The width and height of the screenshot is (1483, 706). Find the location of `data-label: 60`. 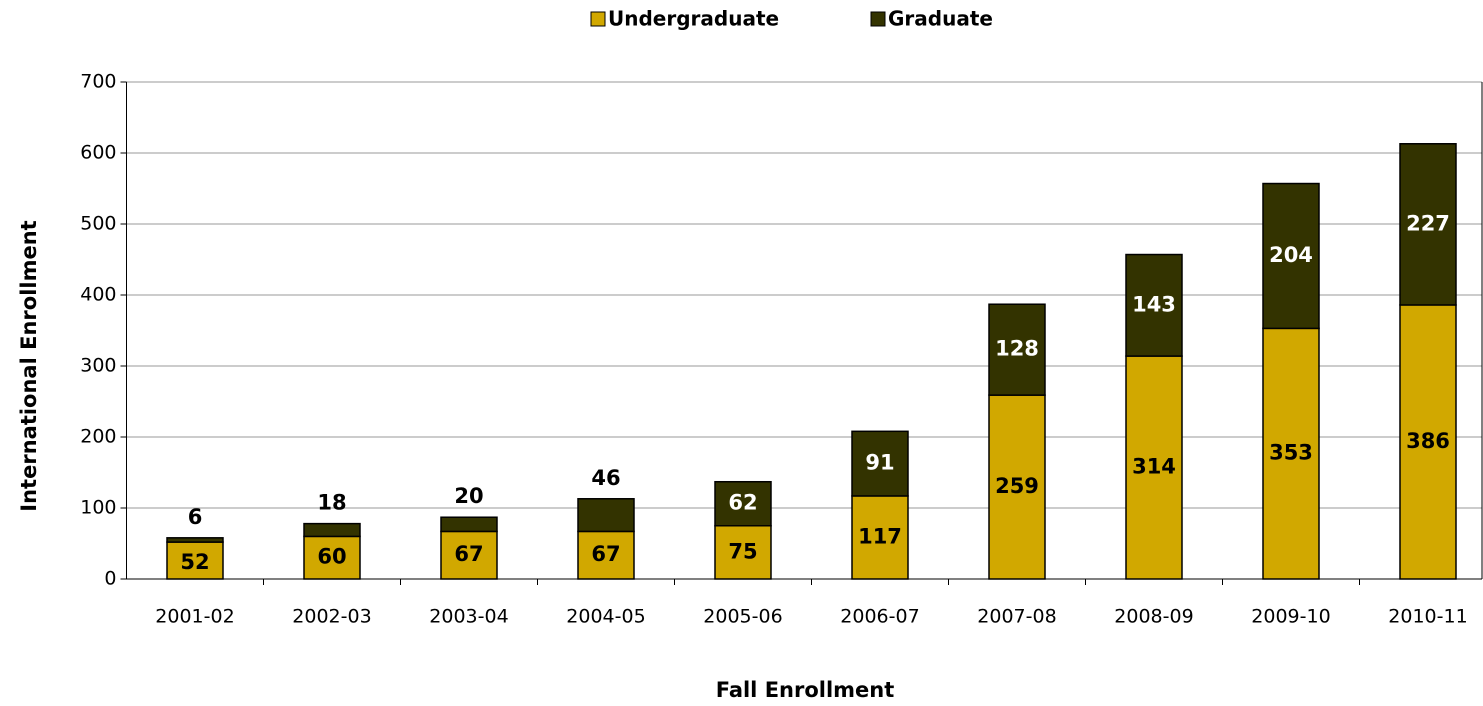

data-label: 60 is located at coordinates (331, 557).